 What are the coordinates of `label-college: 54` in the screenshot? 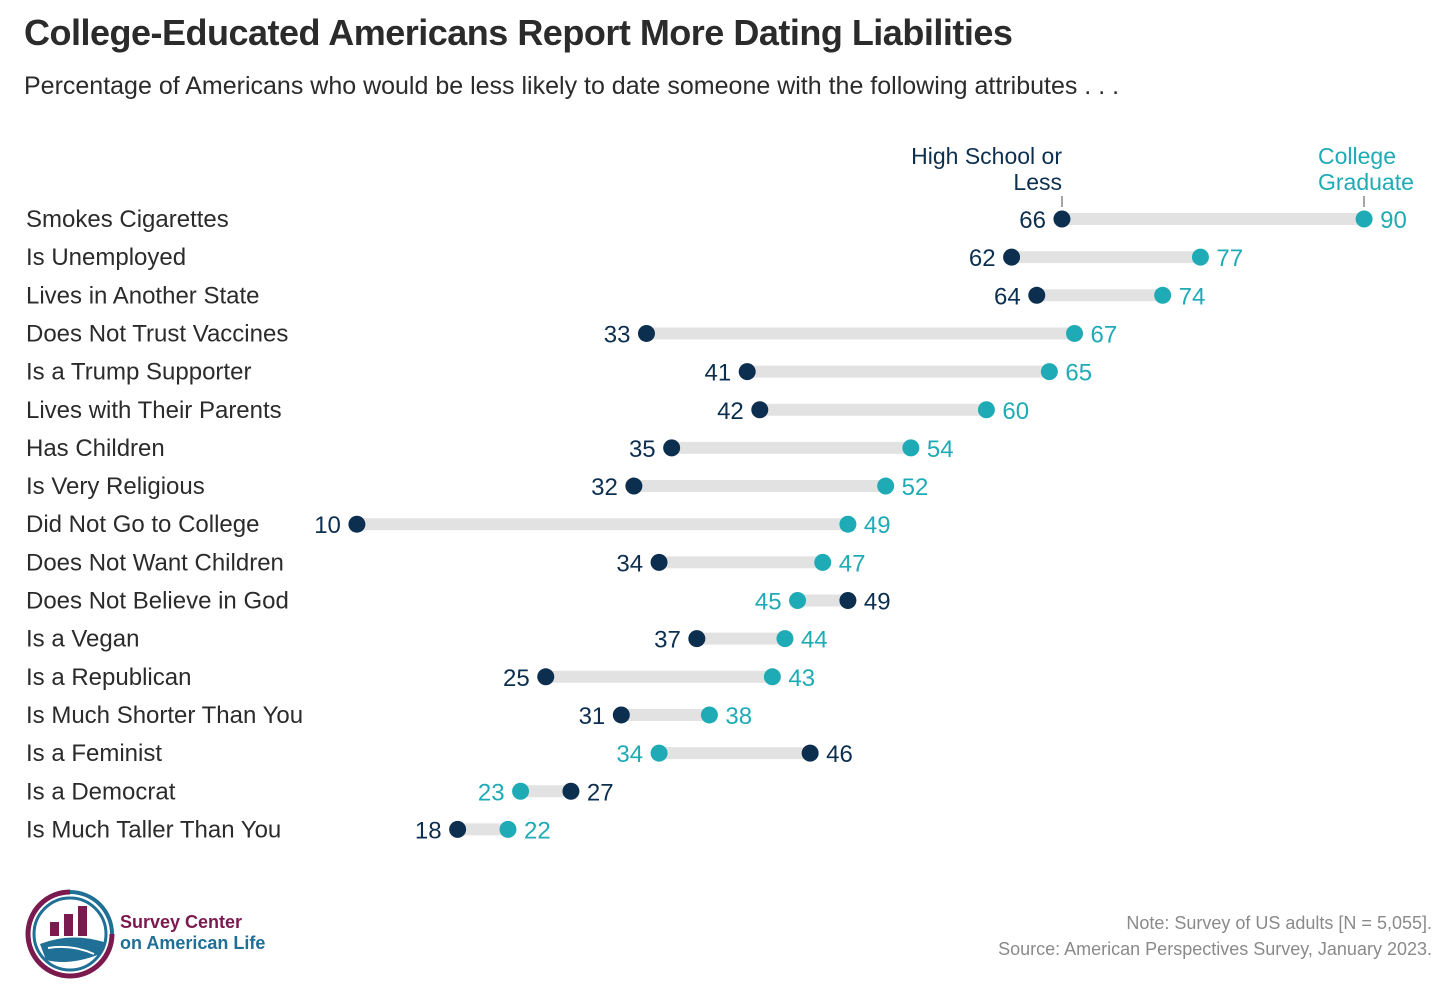 It's located at (940, 449).